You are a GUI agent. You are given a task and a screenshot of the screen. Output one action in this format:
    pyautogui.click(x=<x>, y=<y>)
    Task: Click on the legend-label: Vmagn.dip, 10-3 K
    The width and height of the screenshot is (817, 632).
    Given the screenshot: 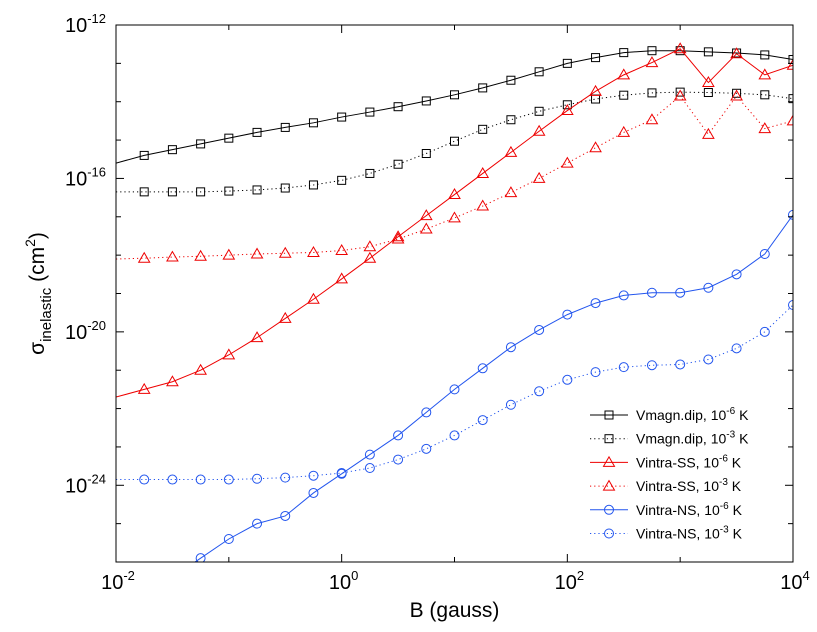 What is the action you would take?
    pyautogui.click(x=692, y=438)
    